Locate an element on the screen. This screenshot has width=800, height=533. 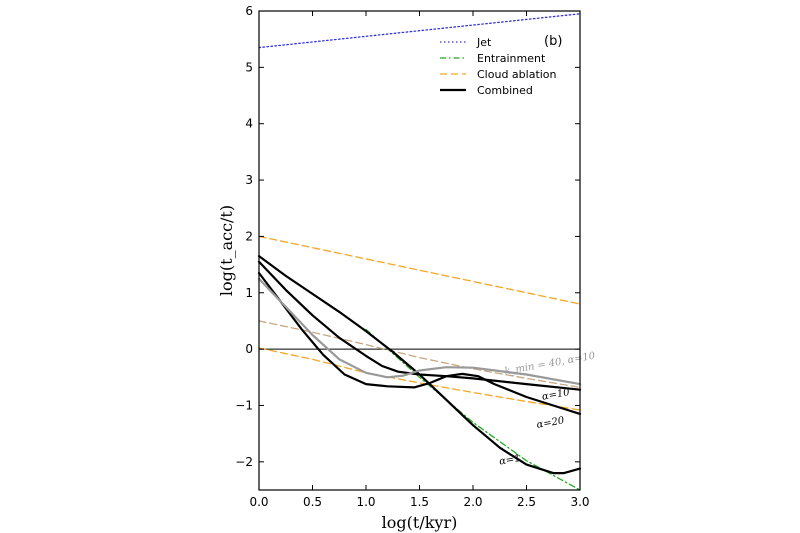
y-tick-label: 3 is located at coordinates (249, 180).